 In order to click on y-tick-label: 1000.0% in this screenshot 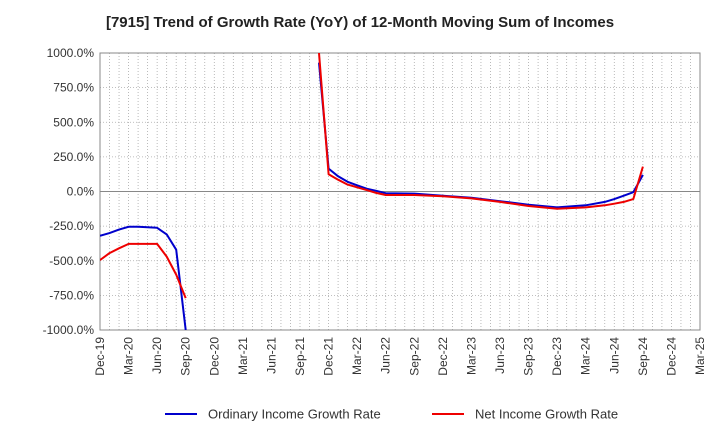, I will do `click(71, 53)`.